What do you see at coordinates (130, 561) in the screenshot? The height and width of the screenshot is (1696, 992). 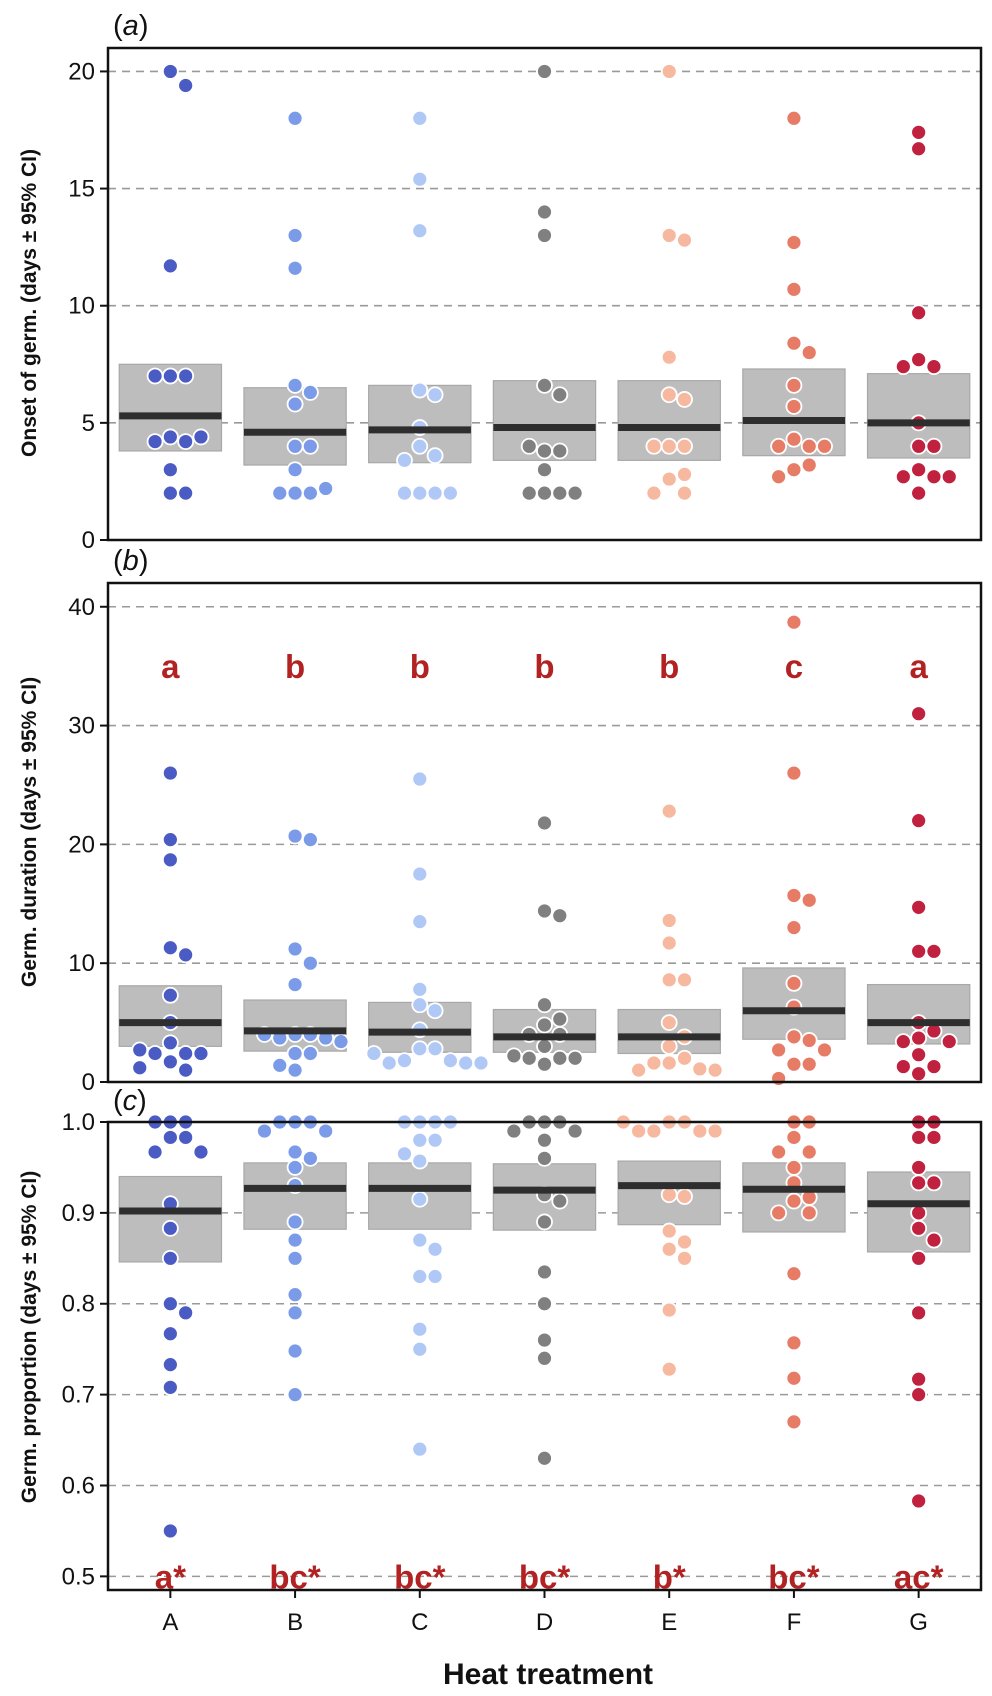 I see `panel-b-label: (b)` at bounding box center [130, 561].